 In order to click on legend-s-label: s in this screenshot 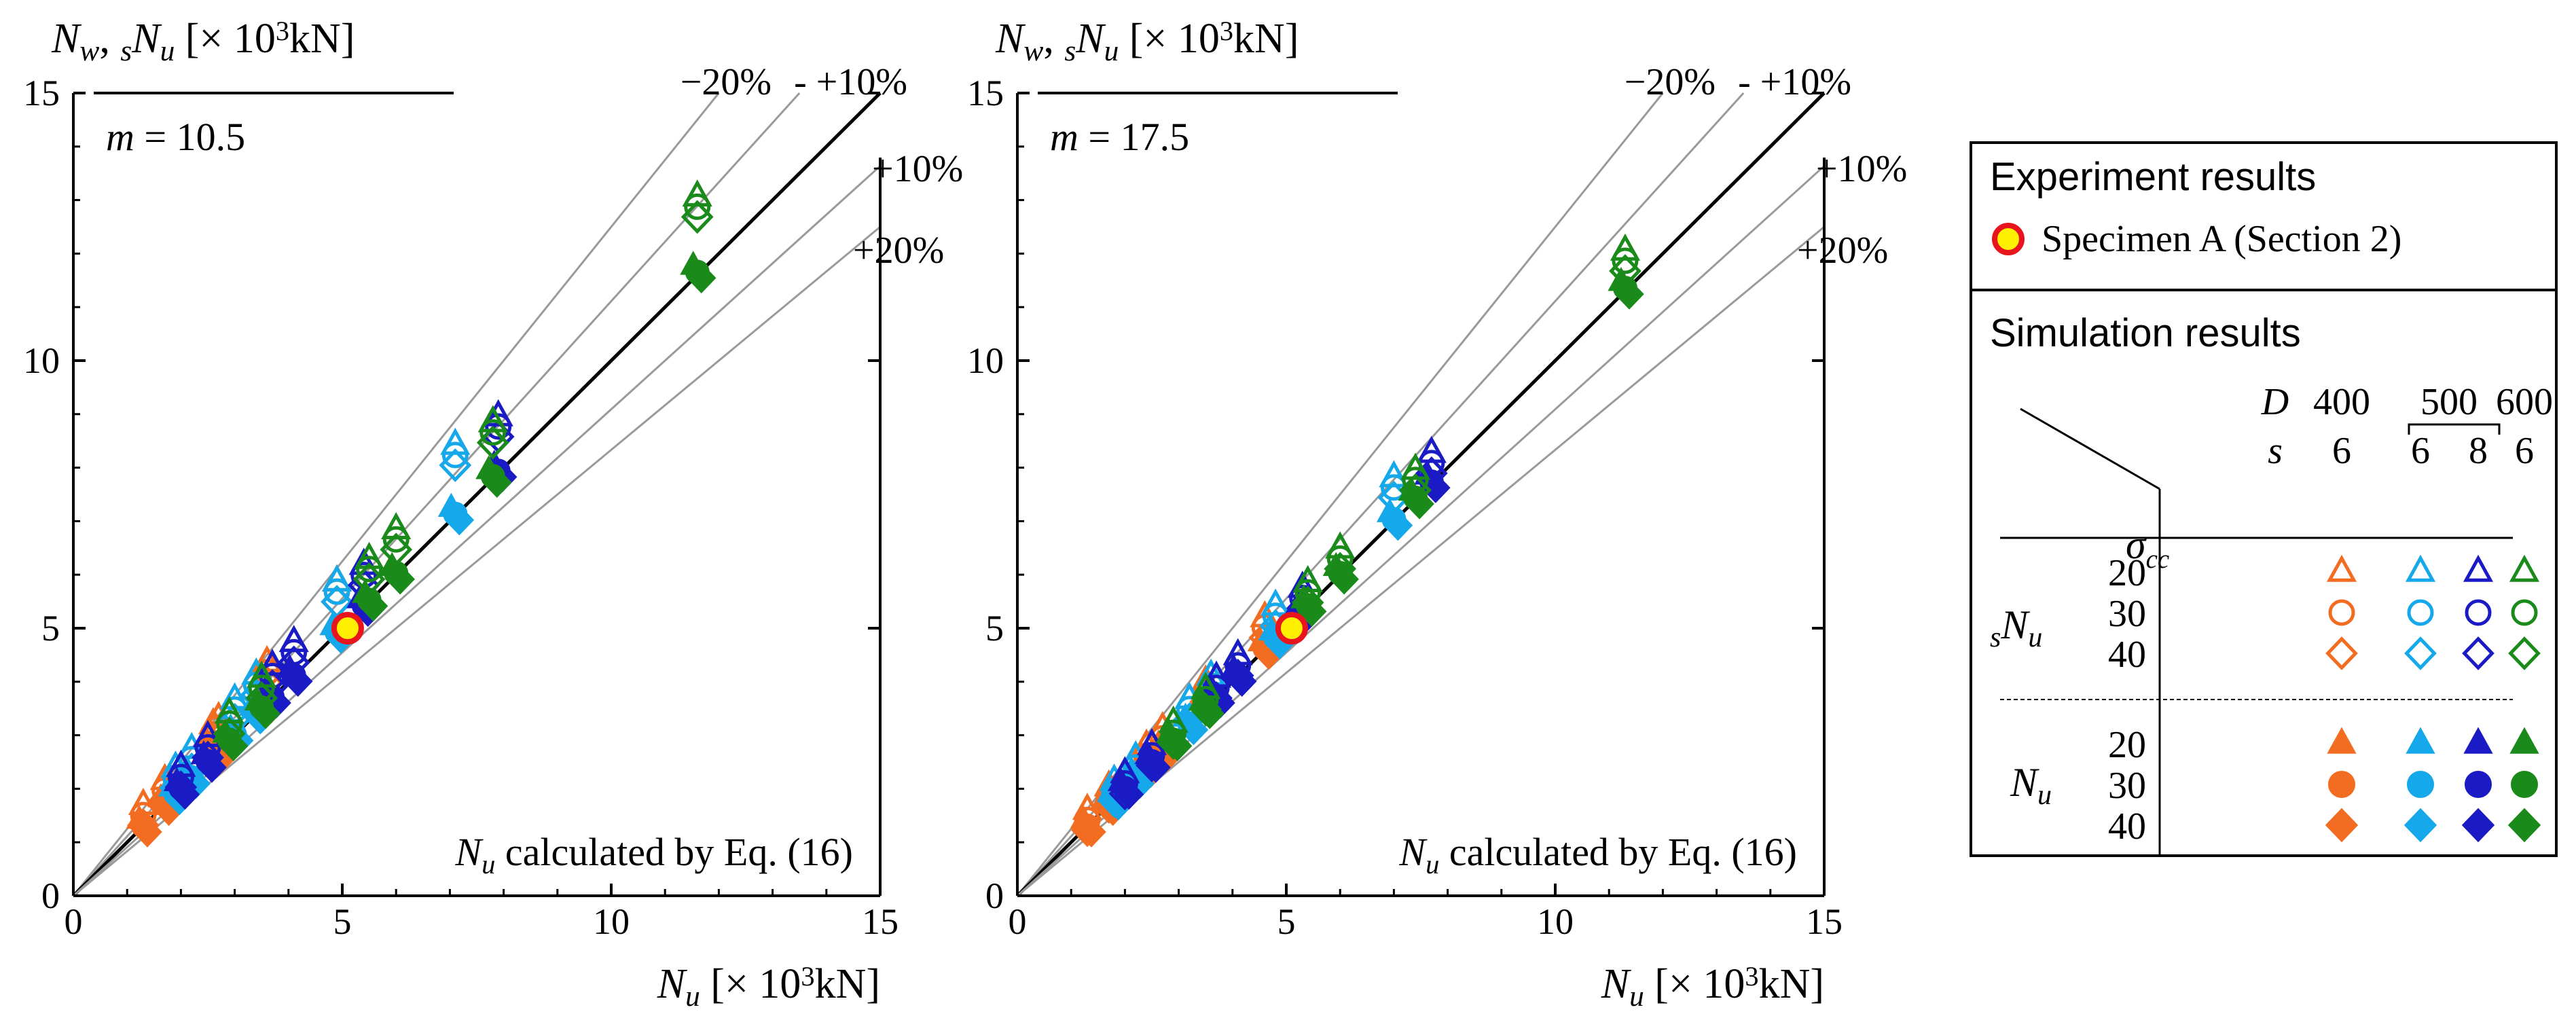, I will do `click(2275, 451)`.